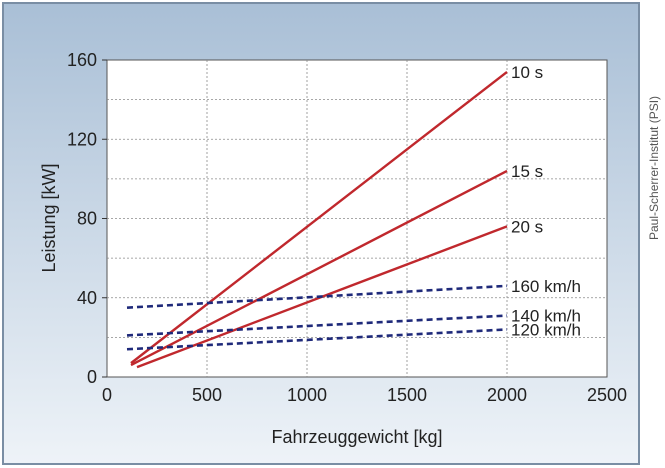 Image resolution: width=665 pixels, height=468 pixels. What do you see at coordinates (356, 437) in the screenshot?
I see `x-axis-label: Fahrzeuggewicht [kg]` at bounding box center [356, 437].